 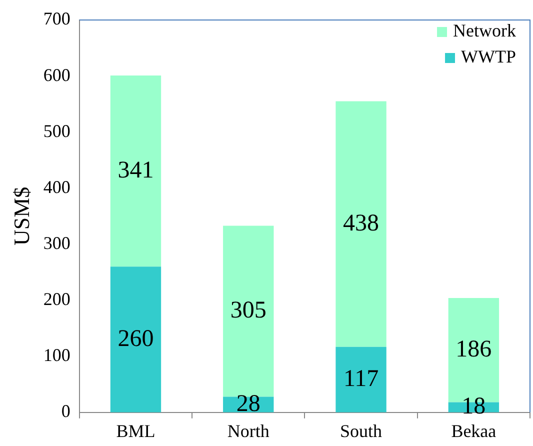 I want to click on y-tick-label: 300, so click(x=56, y=242).